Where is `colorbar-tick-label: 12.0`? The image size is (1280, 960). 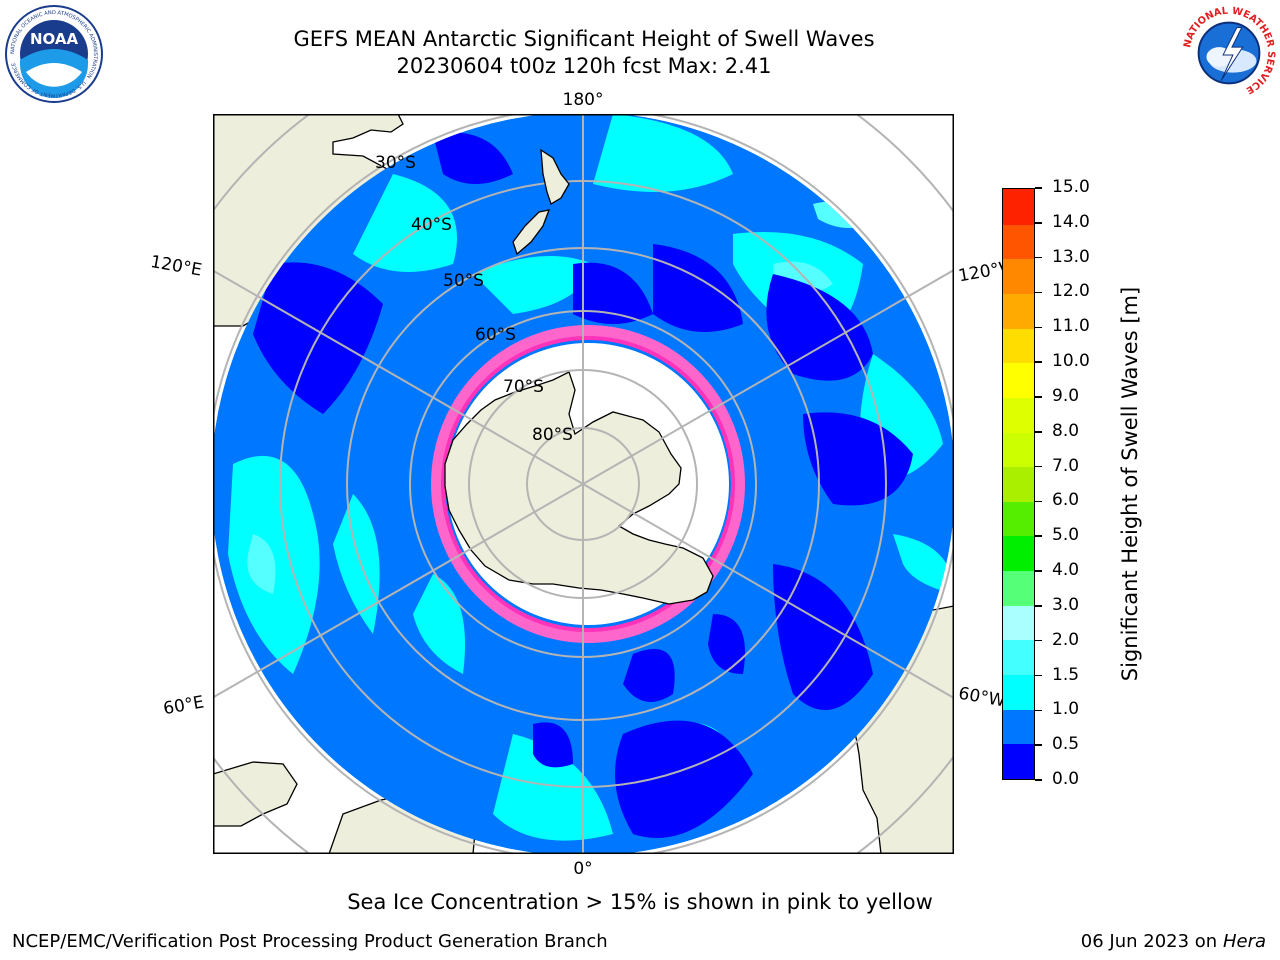
colorbar-tick-label: 12.0 is located at coordinates (1071, 291).